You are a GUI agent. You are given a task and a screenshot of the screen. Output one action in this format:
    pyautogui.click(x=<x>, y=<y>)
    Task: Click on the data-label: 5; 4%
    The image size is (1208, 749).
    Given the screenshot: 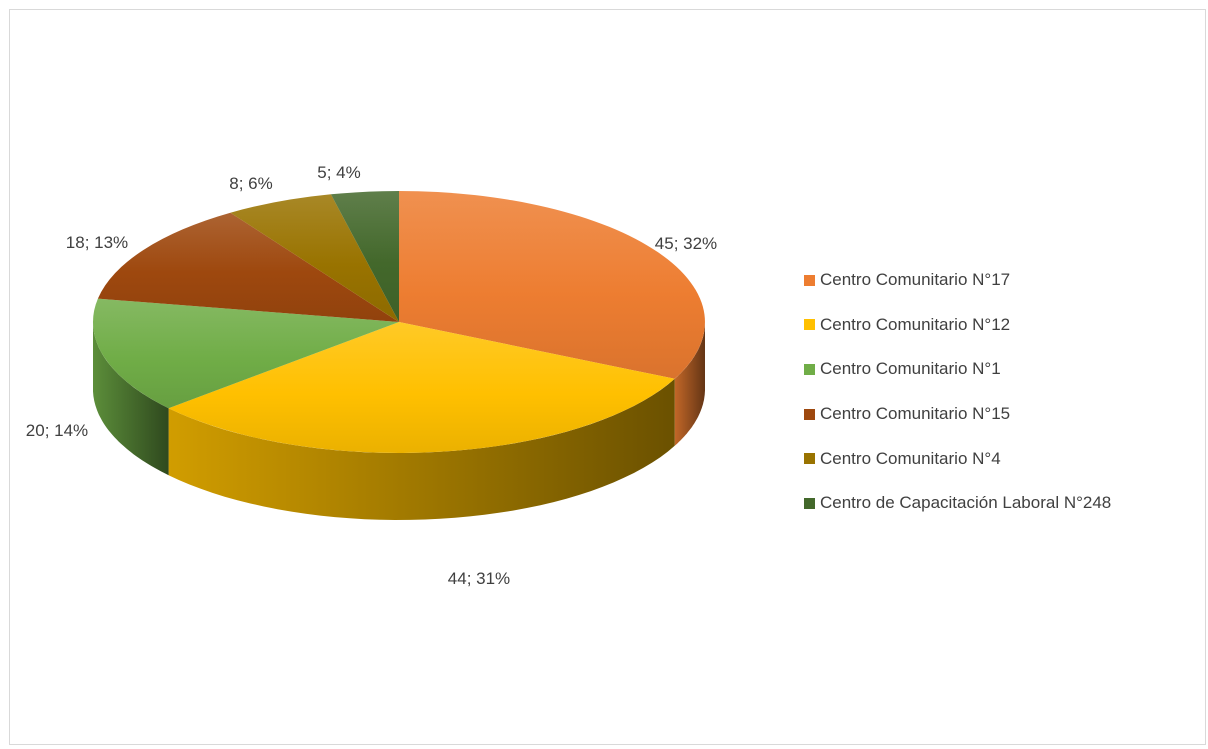 What is the action you would take?
    pyautogui.click(x=338, y=172)
    